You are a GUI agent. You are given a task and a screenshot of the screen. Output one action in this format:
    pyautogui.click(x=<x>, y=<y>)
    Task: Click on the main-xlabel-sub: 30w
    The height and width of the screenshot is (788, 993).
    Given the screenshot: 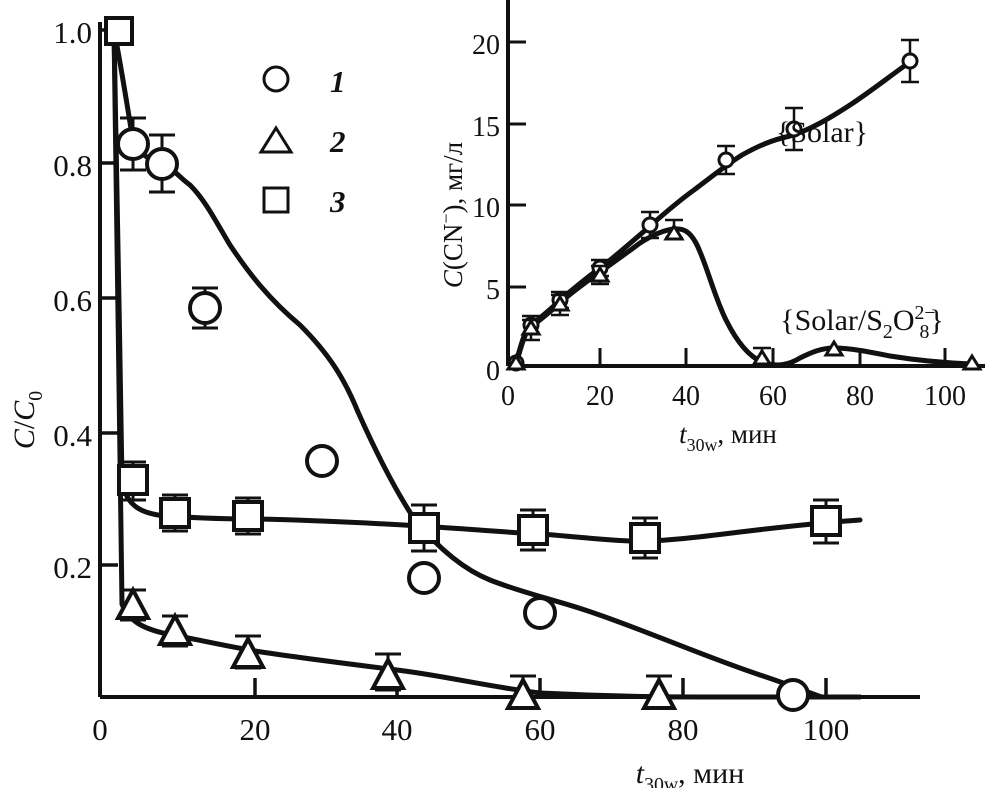 What is the action you would take?
    pyautogui.click(x=661, y=781)
    